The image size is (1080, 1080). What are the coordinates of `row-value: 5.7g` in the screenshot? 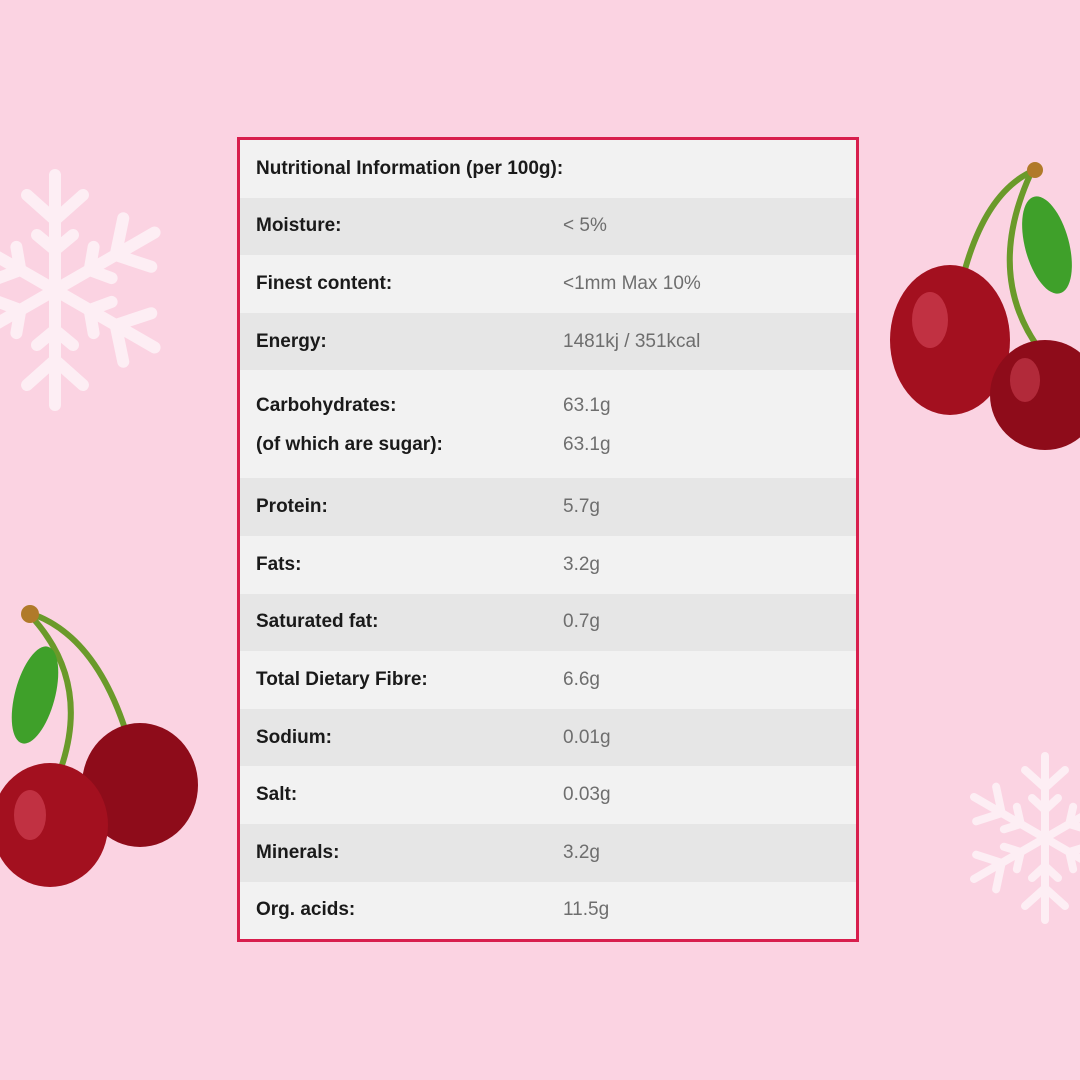 It's located at (581, 507).